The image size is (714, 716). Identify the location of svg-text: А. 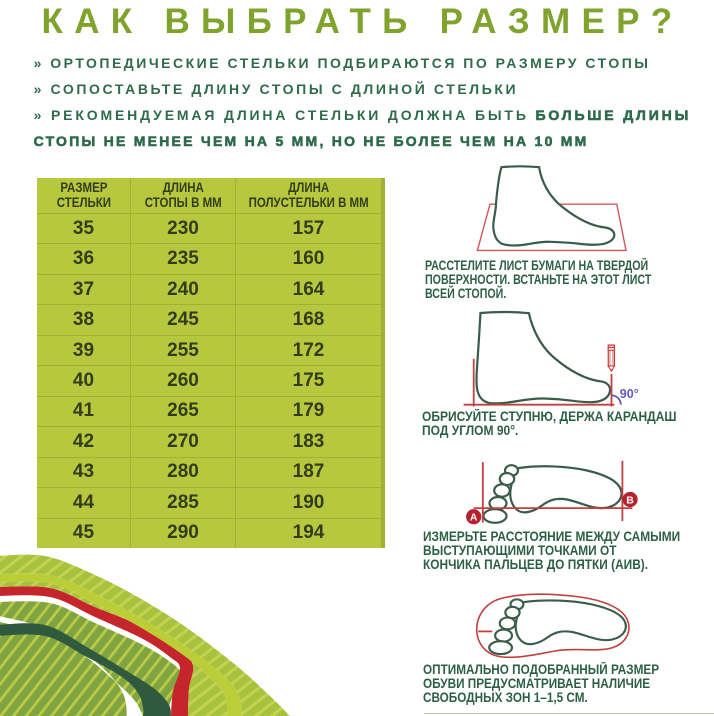
(474, 518).